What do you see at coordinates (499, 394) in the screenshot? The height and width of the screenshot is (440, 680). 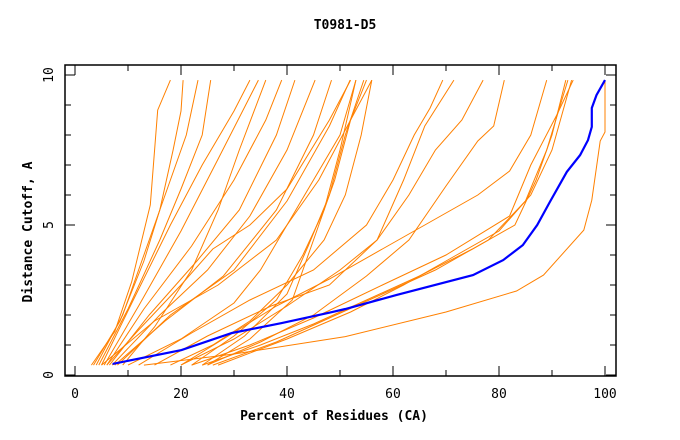 I see `x-tick-label: 80` at bounding box center [499, 394].